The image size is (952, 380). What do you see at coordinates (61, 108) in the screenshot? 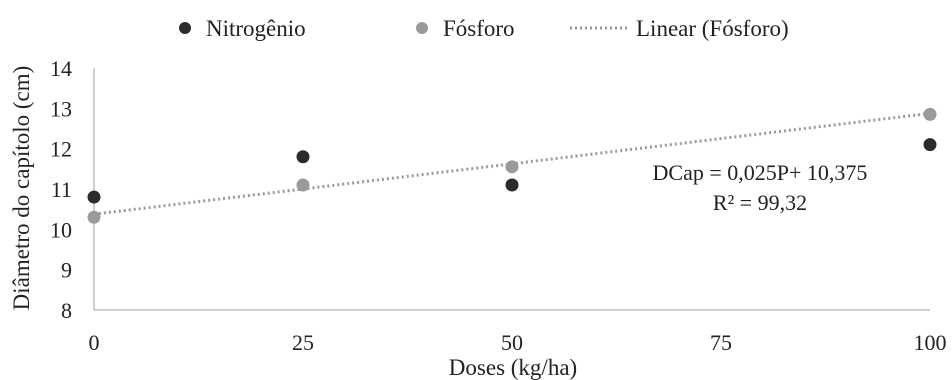
I see `y-tick-label: 13` at bounding box center [61, 108].